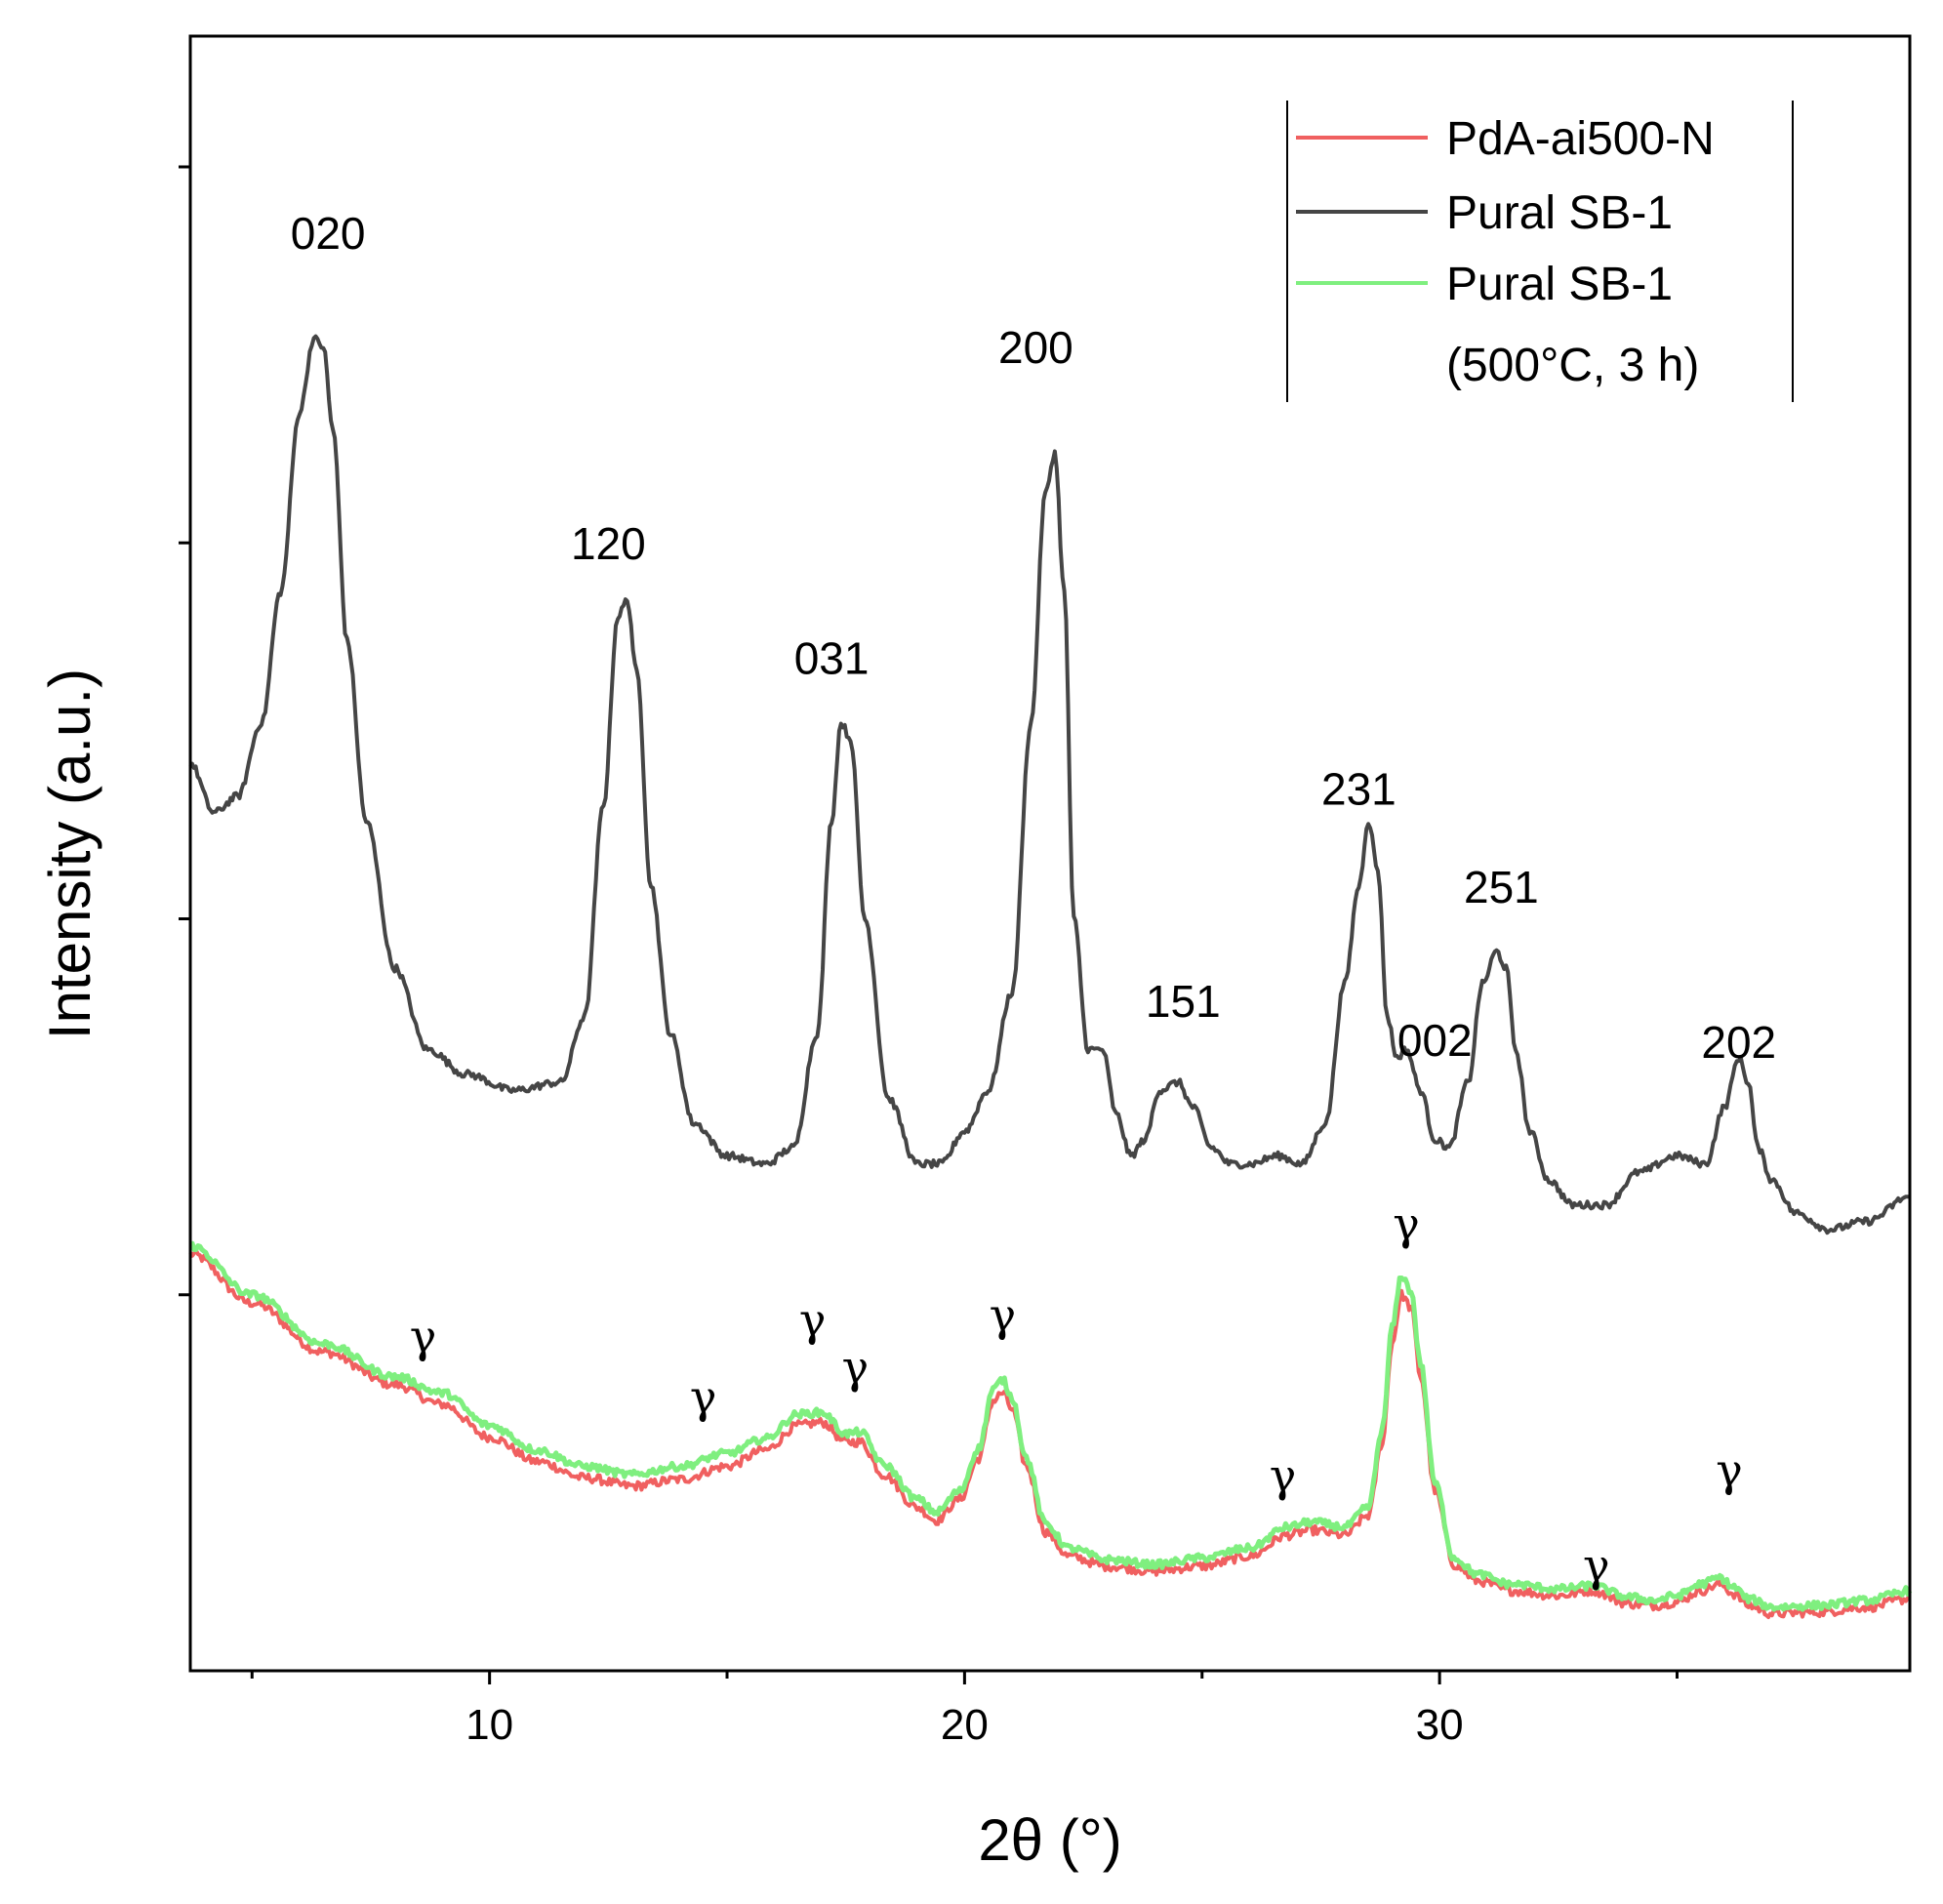 The image size is (1943, 1904). Describe the element at coordinates (1036, 347) in the screenshot. I see `peak-label-200: 200` at that location.